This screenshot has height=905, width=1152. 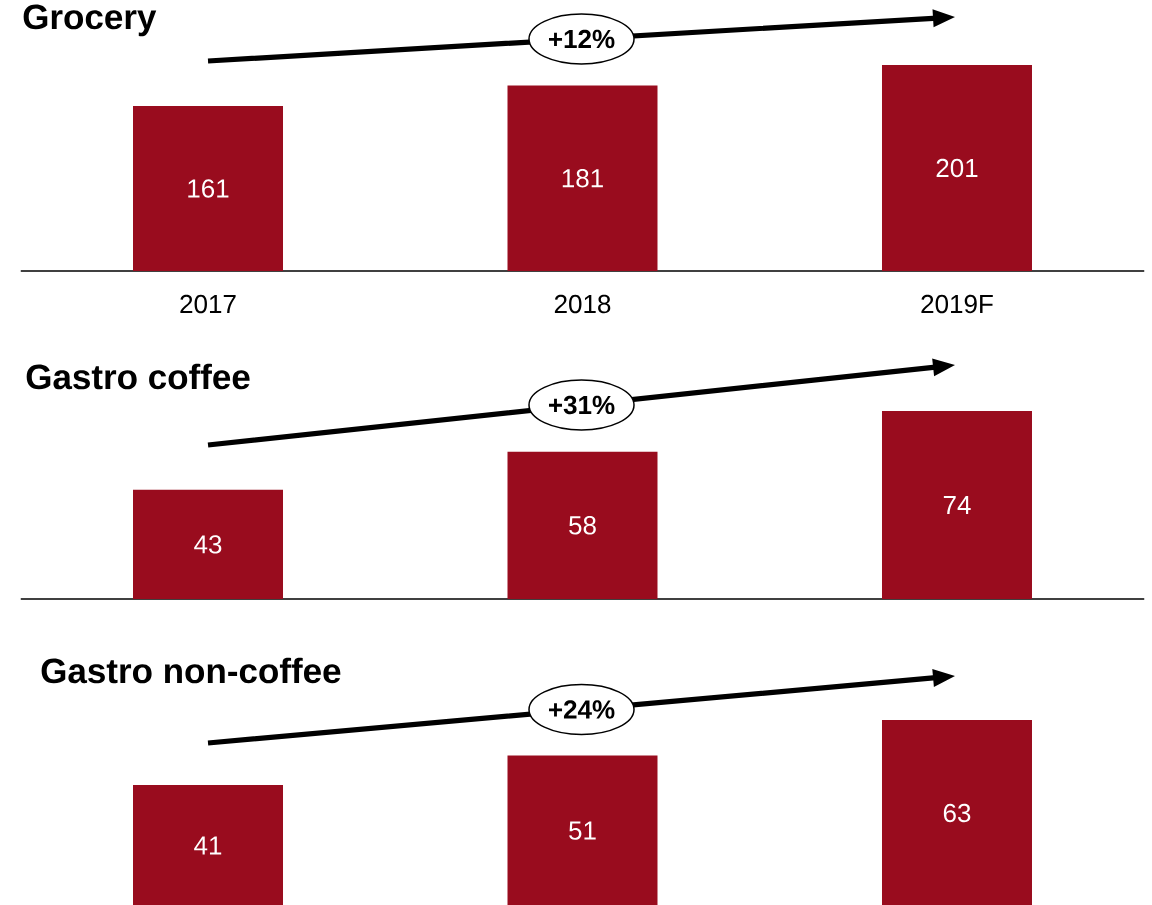 I want to click on data-label: 201, so click(x=957, y=168).